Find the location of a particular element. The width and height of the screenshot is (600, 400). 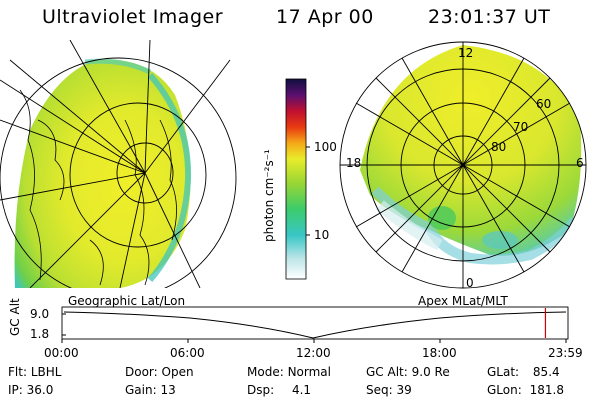

altitude-timeline is located at coordinates (315, 324).